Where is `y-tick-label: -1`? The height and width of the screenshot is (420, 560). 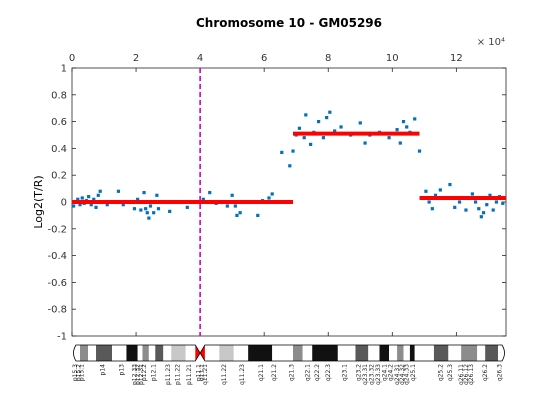 y-tick-label: -1 is located at coordinates (62, 337).